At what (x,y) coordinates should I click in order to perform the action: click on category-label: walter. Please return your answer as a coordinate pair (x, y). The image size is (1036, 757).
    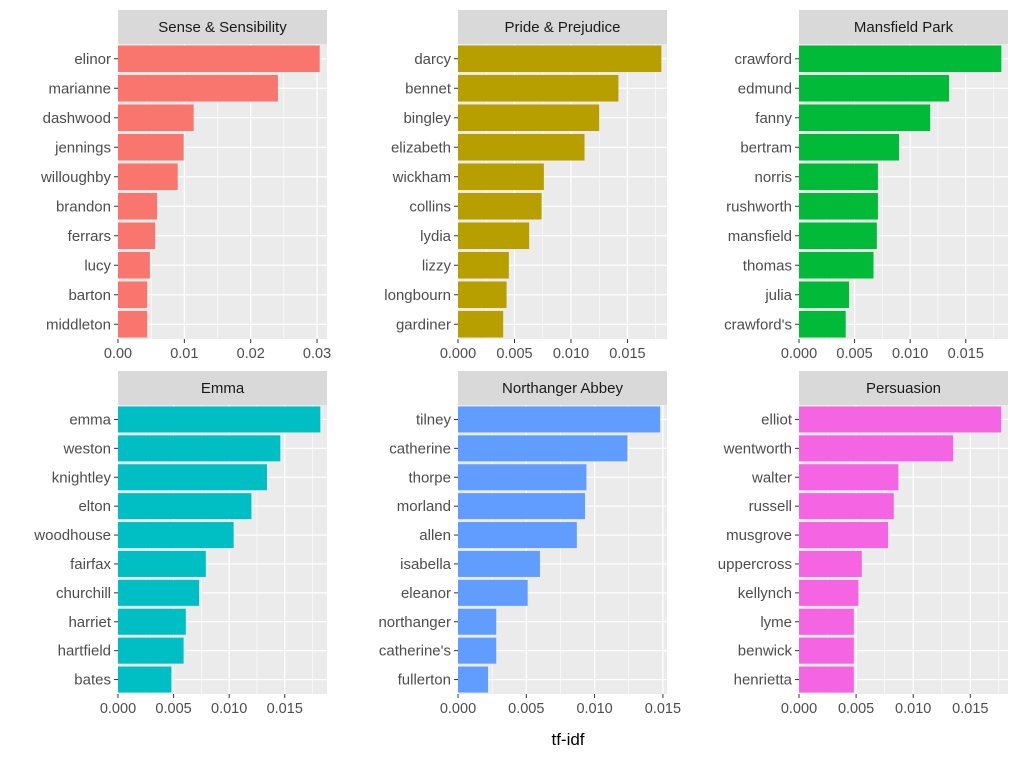
    Looking at the image, I should click on (771, 477).